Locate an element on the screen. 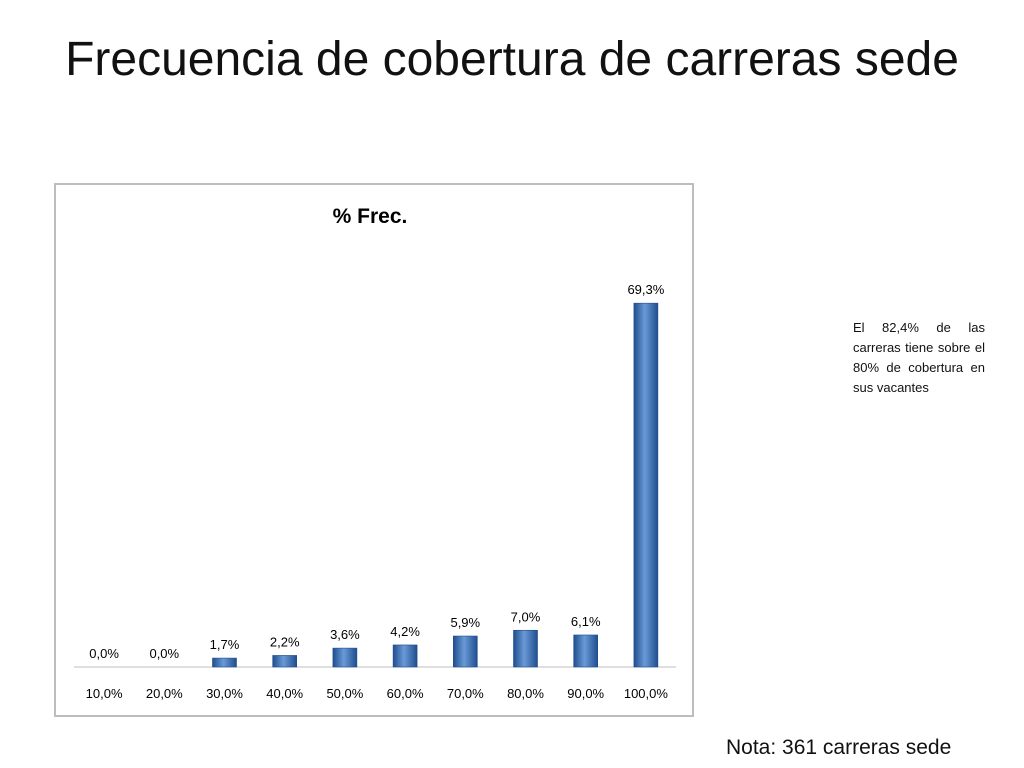  data-label-2: 1,7% is located at coordinates (225, 644).